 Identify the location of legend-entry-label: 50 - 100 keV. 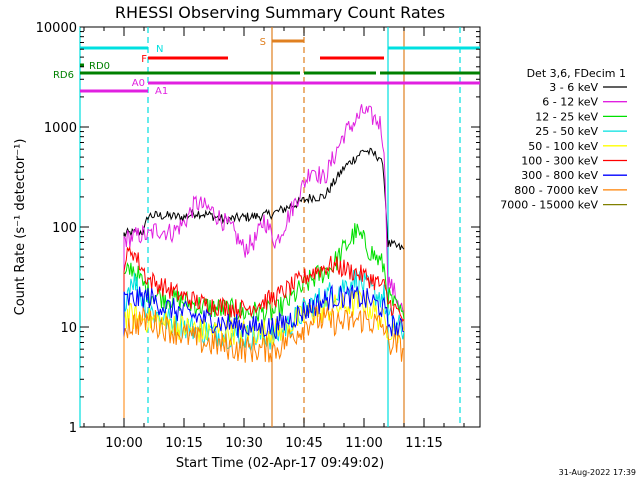
(563, 146).